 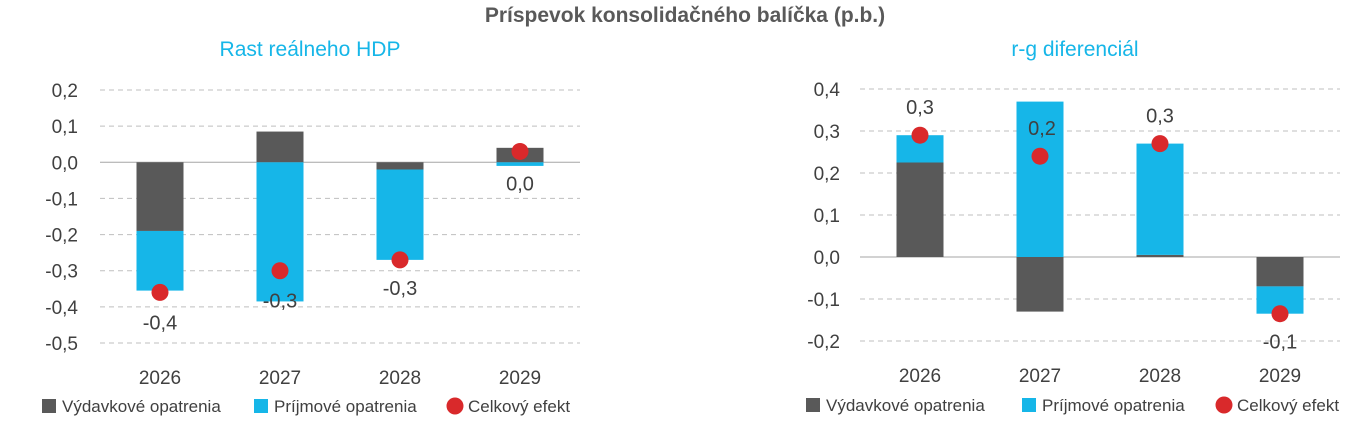 I want to click on data-label: 0,0, so click(x=520, y=184).